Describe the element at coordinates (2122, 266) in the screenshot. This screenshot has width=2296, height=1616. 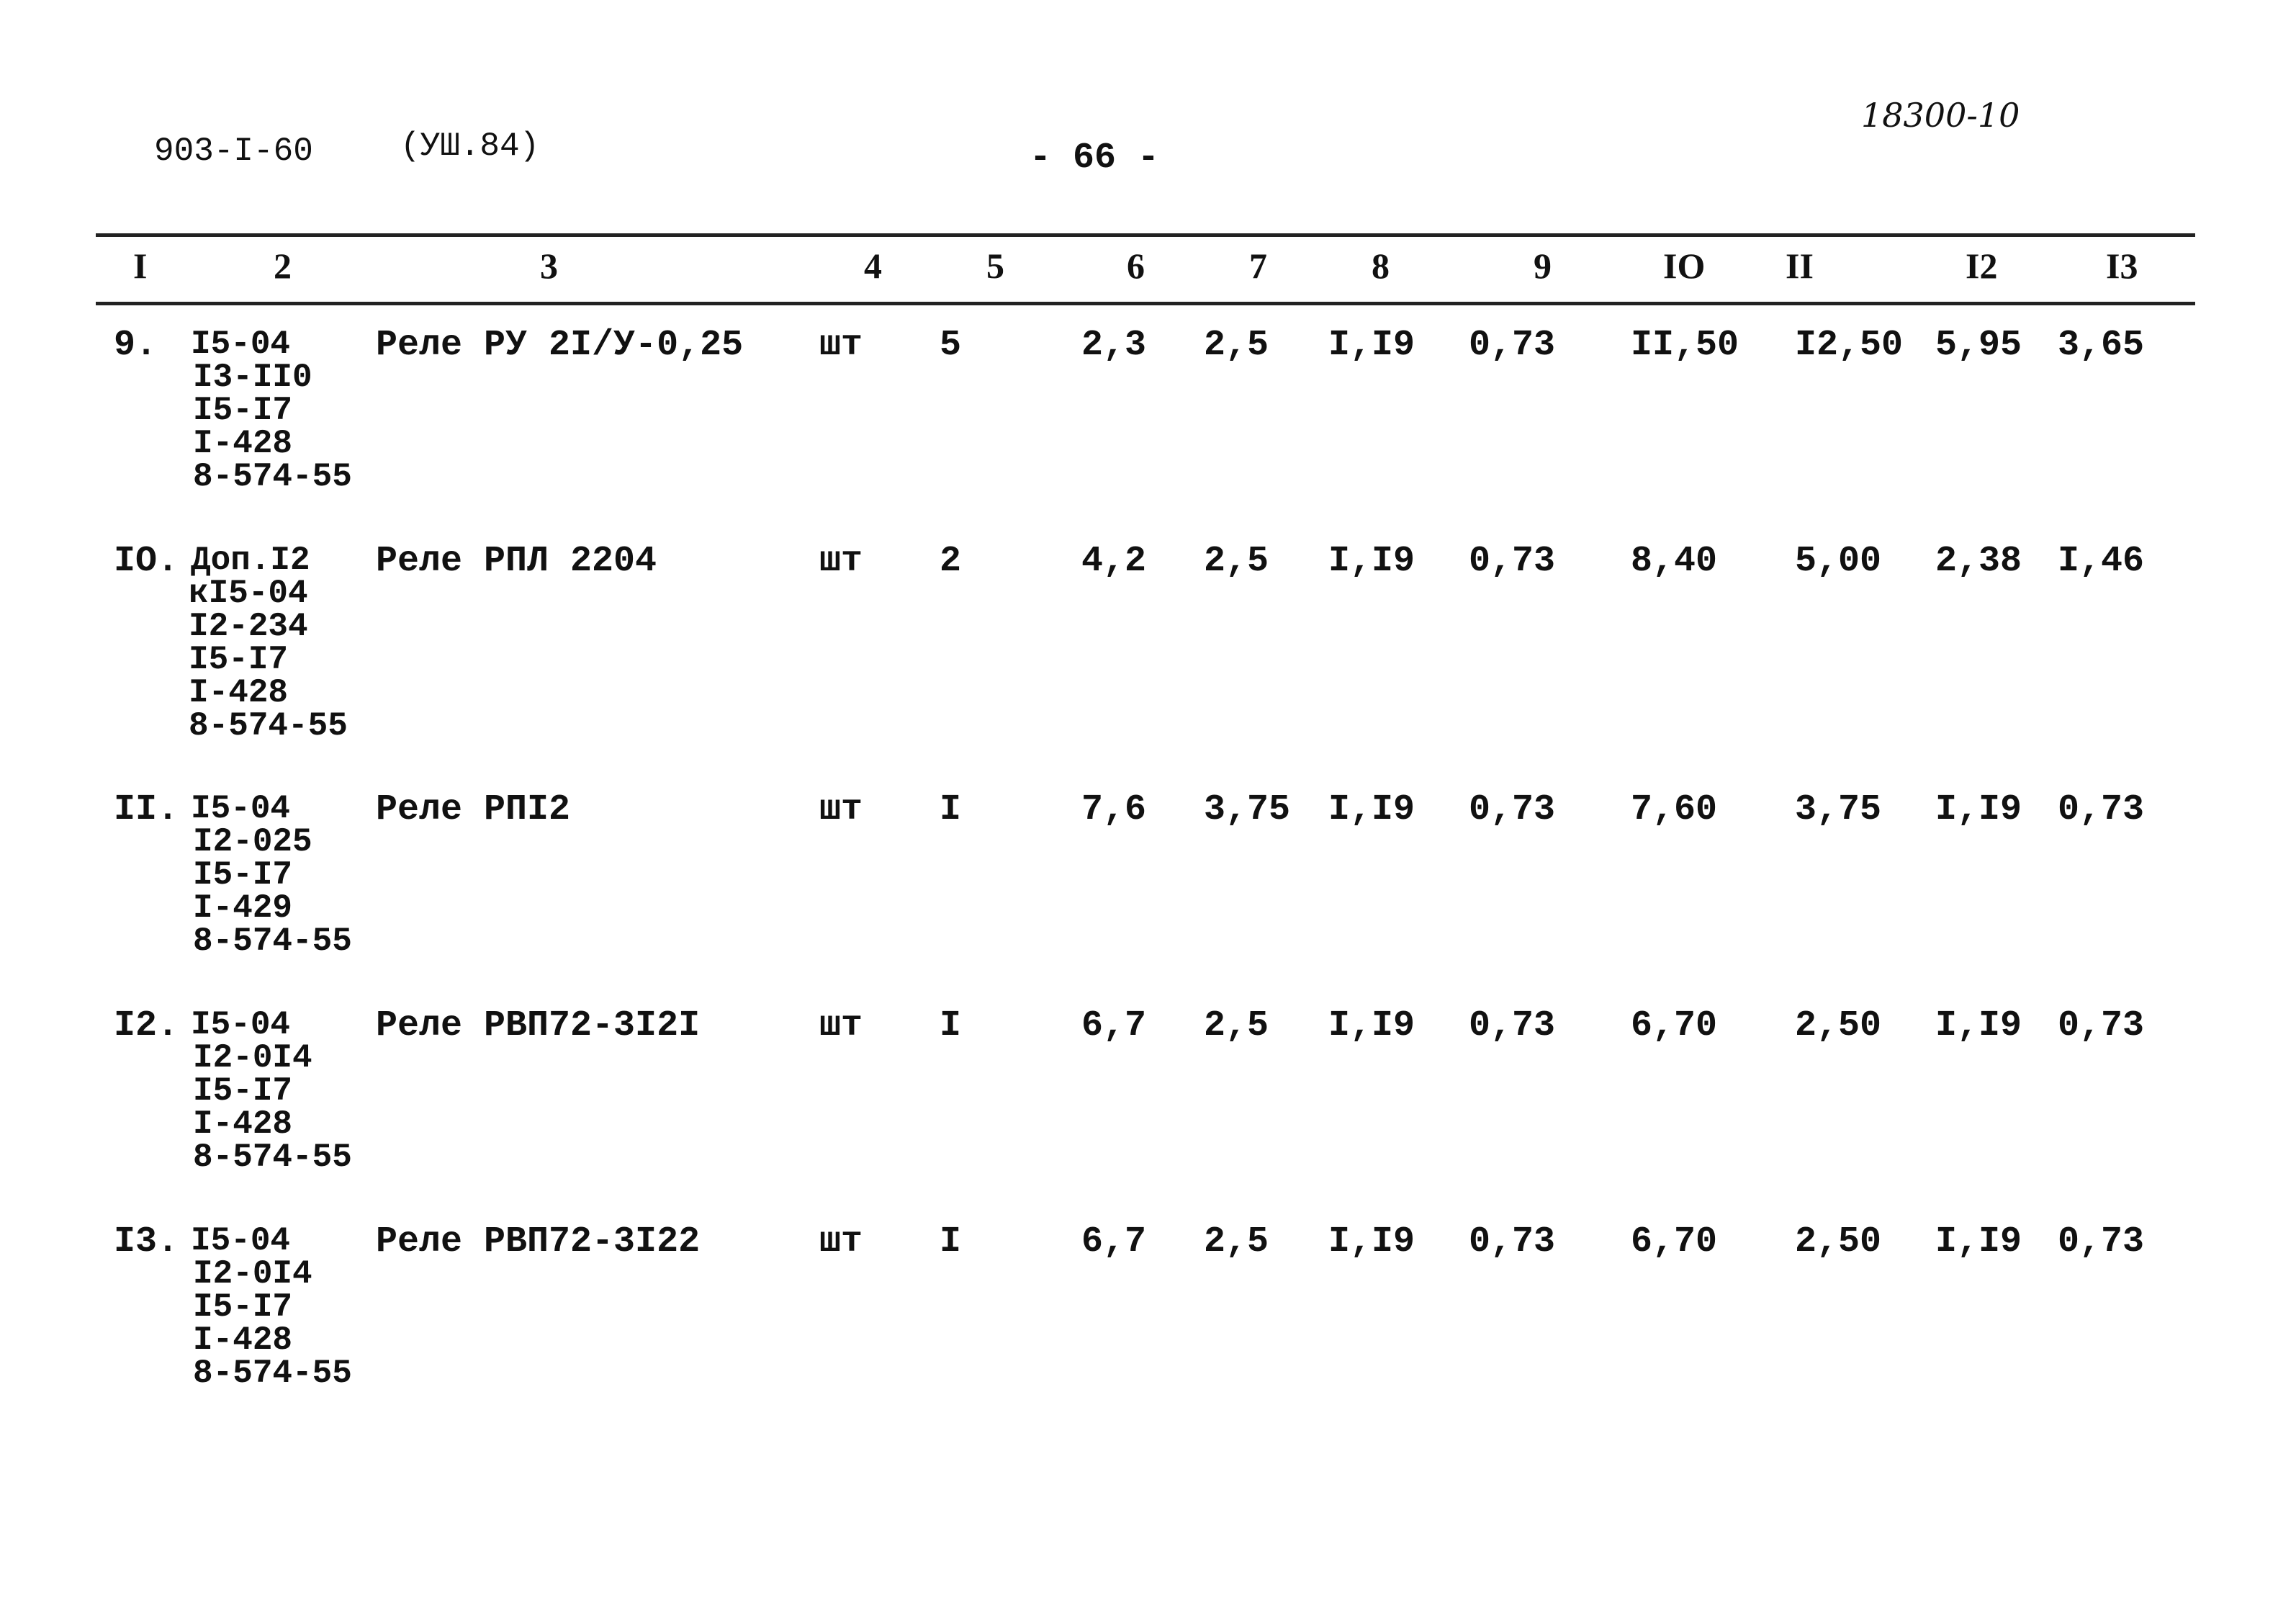
I see `column-header: I3` at that location.